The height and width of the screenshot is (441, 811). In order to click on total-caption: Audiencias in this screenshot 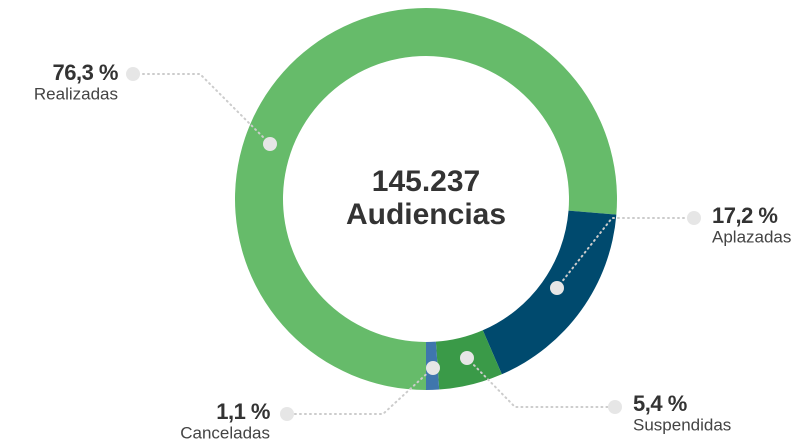, I will do `click(426, 214)`.